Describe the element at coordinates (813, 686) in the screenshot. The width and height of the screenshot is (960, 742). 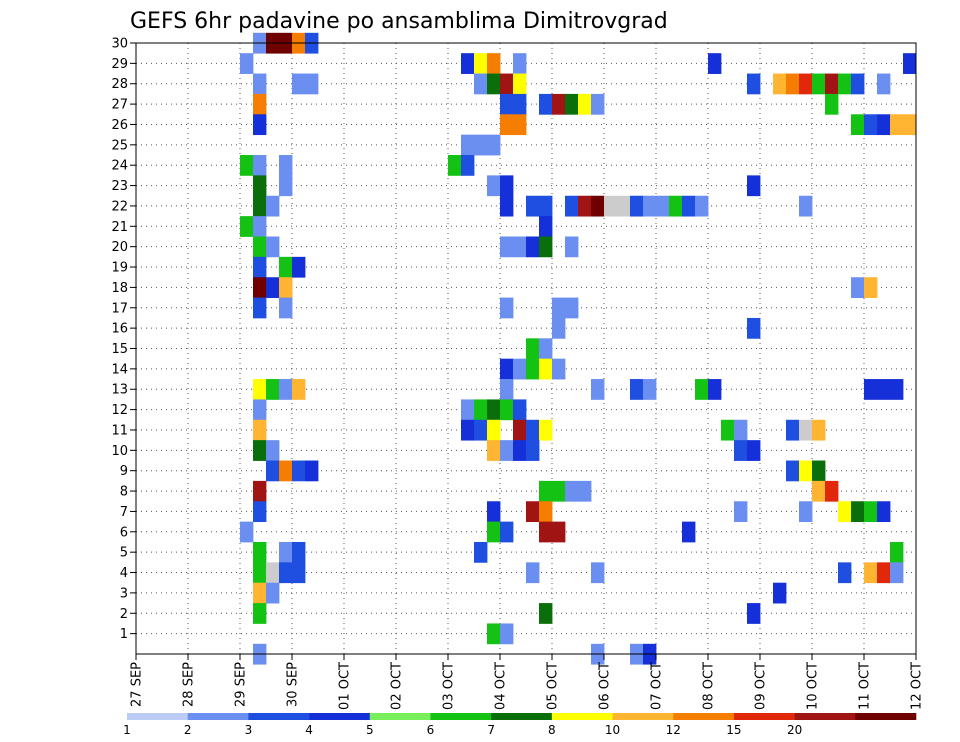
I see `x-tick-label-13: 10 OCT` at that location.